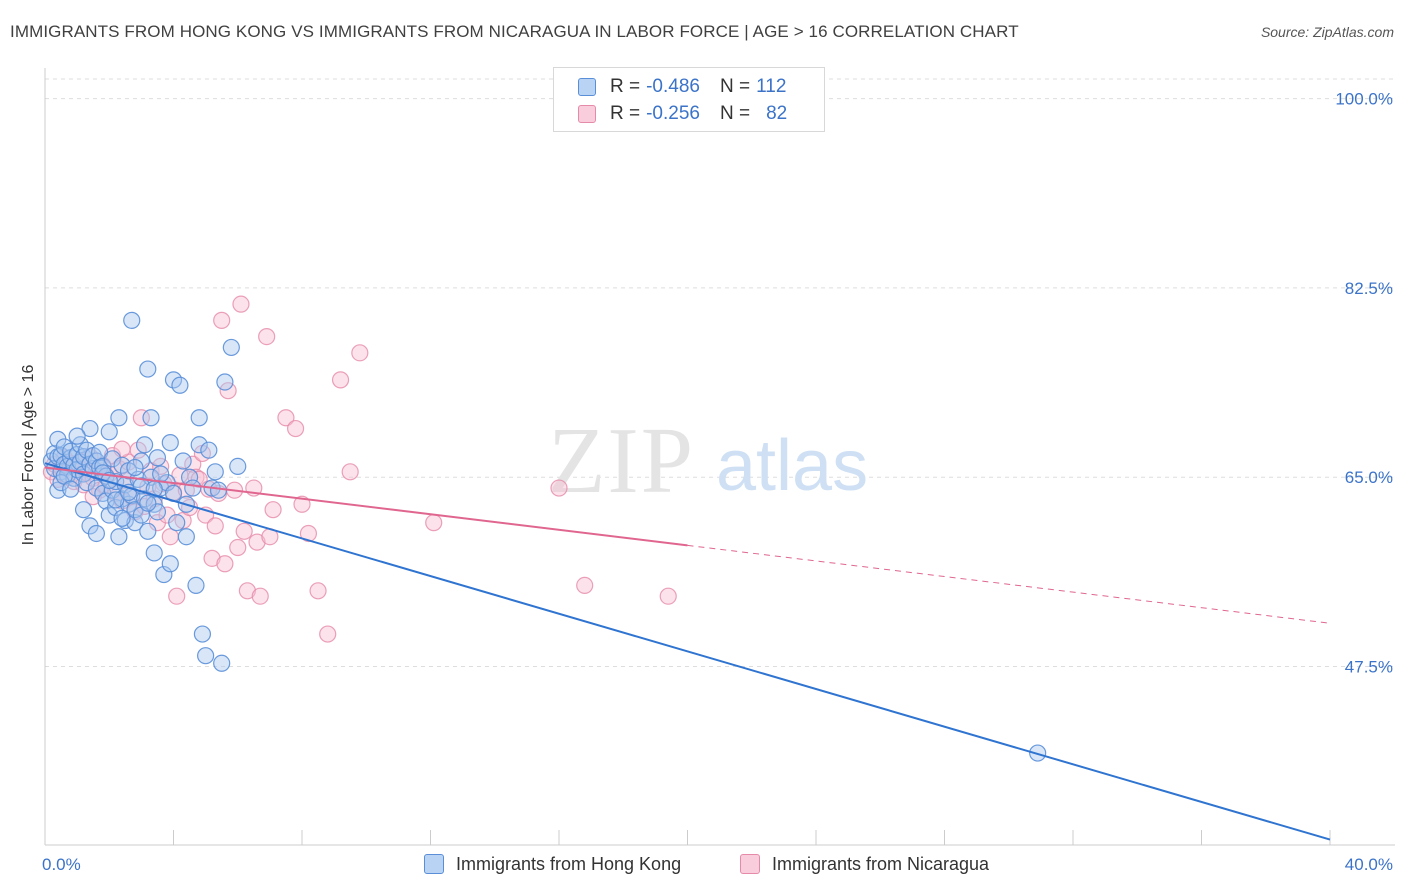 This screenshot has height=892, width=1406. Describe the element at coordinates (1327, 32) in the screenshot. I see `source-note: Source: ZipAtlas.com` at that location.